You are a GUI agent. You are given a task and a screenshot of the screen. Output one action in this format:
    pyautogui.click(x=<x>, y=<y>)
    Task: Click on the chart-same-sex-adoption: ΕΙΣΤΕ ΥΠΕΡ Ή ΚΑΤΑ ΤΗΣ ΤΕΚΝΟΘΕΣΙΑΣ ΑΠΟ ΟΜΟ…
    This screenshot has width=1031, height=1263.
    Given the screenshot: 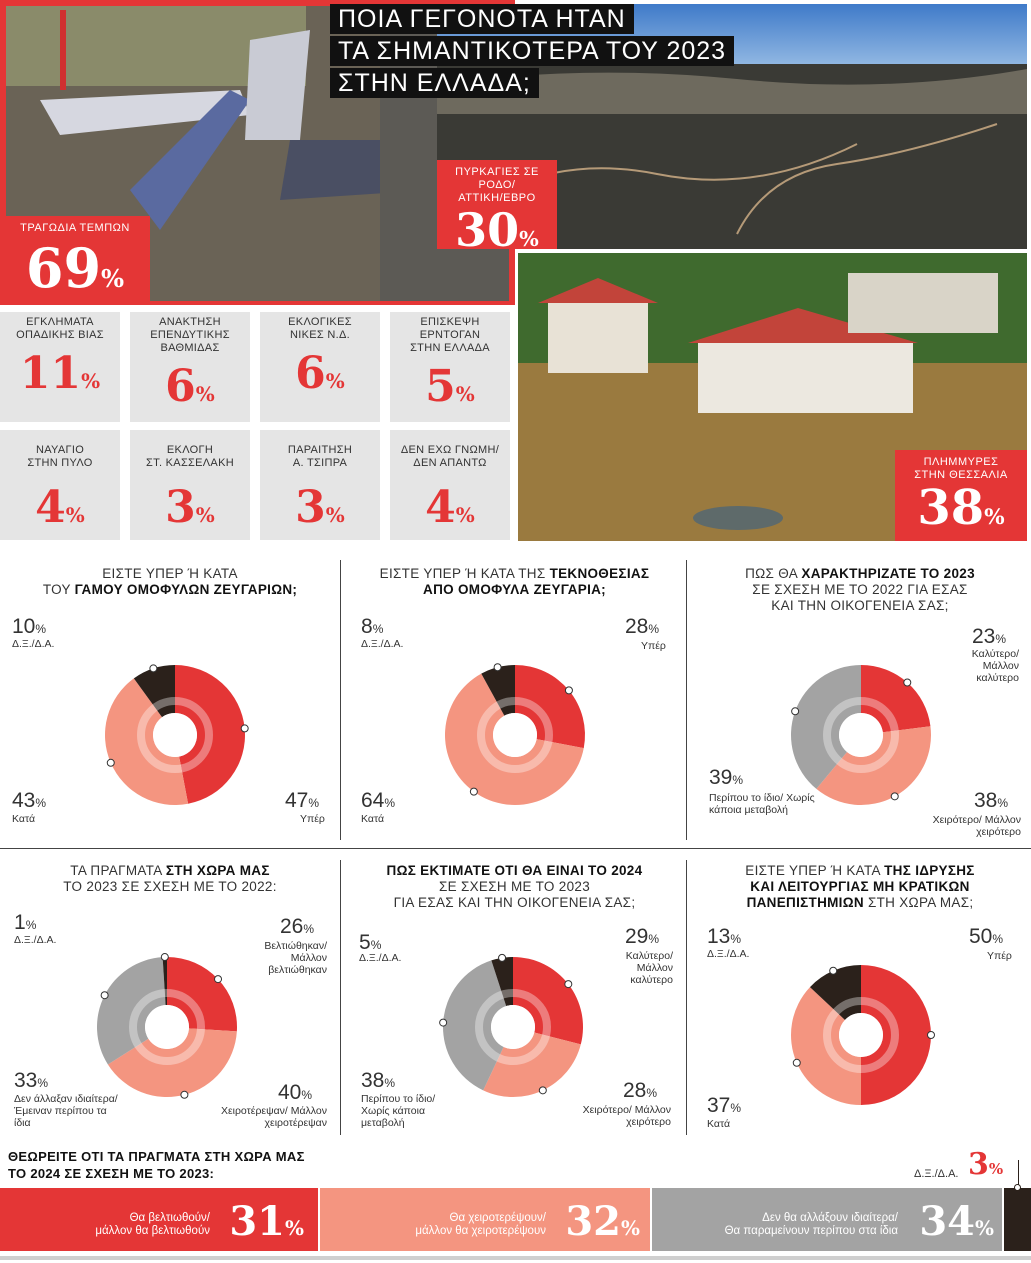 What is the action you would take?
    pyautogui.click(x=514, y=702)
    